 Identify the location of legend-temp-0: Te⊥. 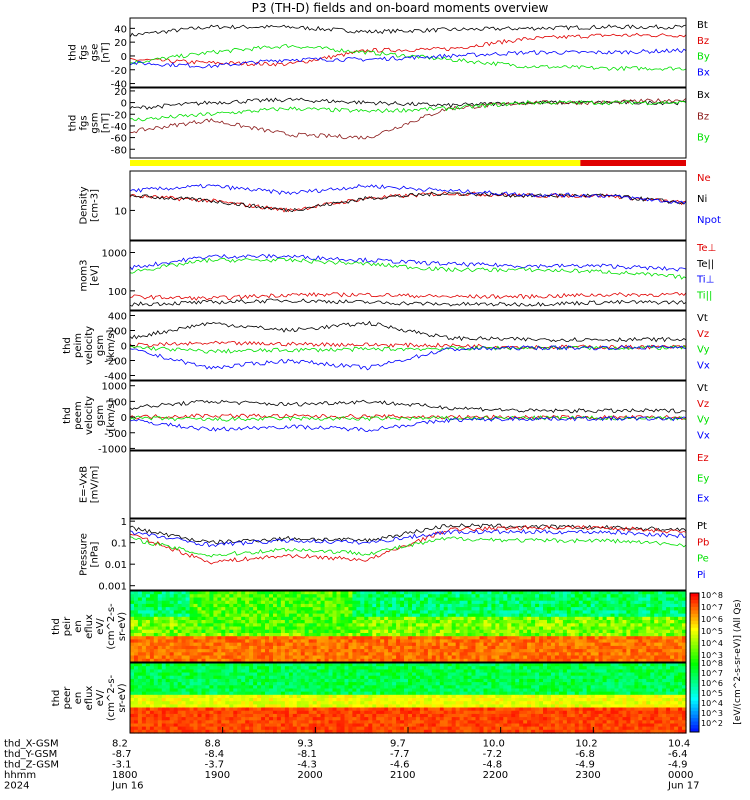
(706, 248).